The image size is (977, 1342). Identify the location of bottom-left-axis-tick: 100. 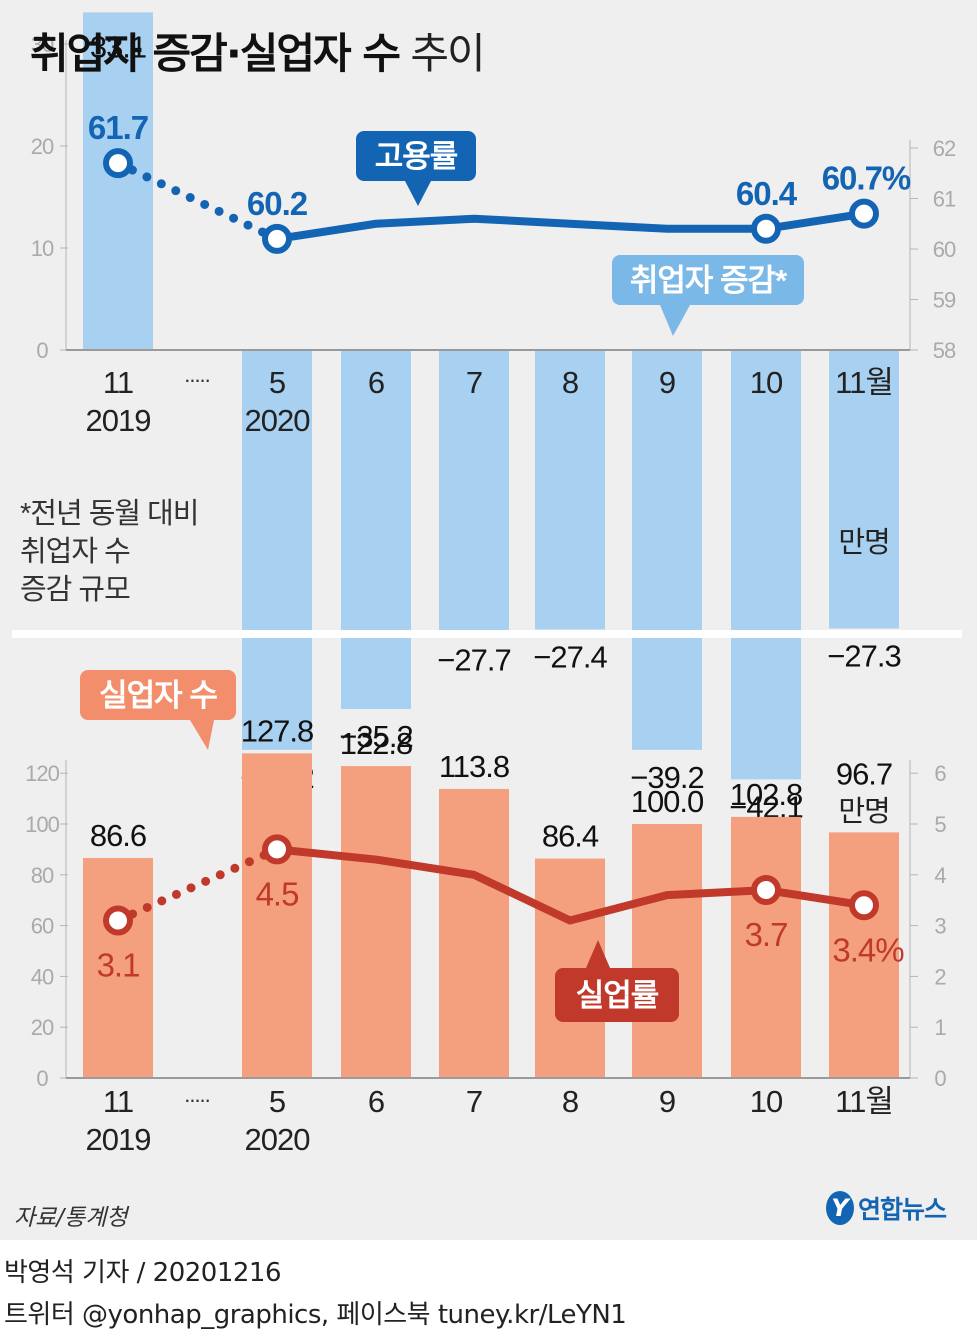
(42, 824).